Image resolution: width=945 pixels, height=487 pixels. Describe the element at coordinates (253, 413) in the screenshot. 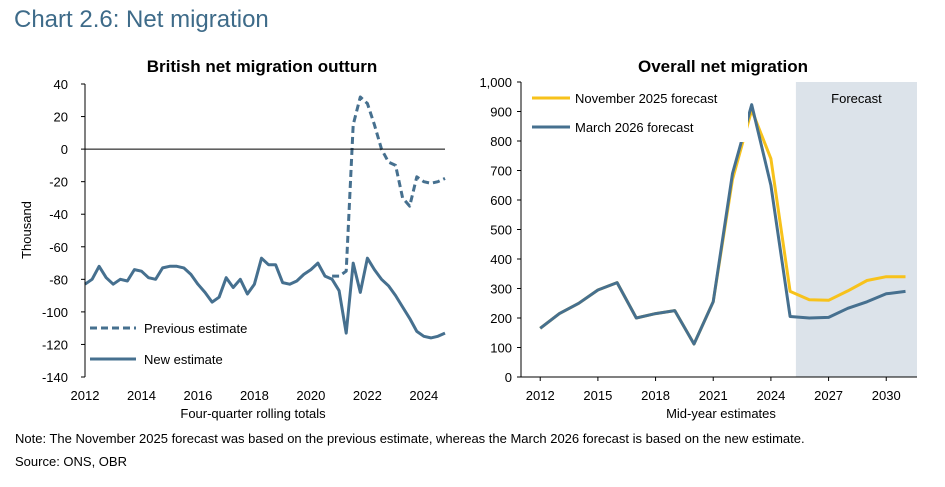

I see `x-axis-label: Four-quarter rolling totals` at that location.